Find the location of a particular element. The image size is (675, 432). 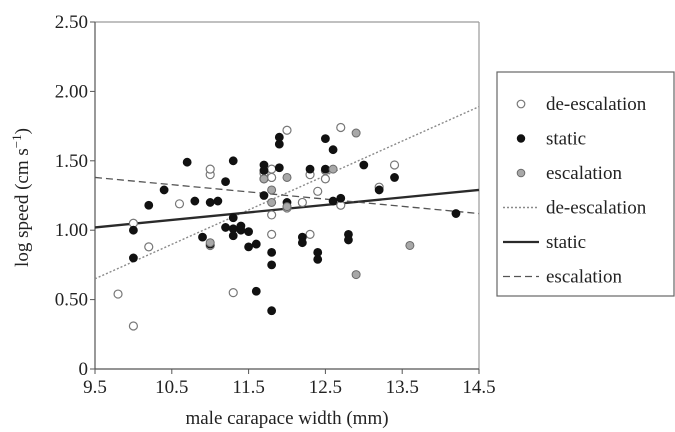

x-axis-title: male carapace width (mm) is located at coordinates (286, 418).